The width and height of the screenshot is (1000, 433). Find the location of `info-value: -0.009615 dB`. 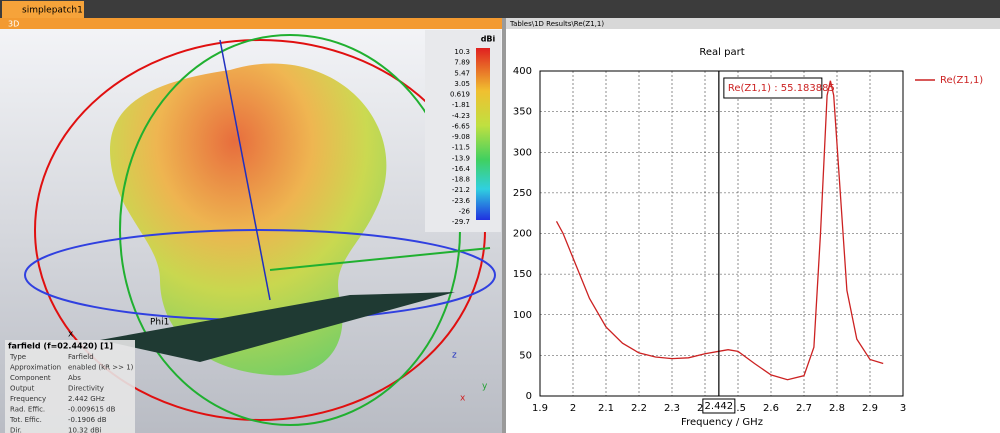

info-value: -0.009615 dB is located at coordinates (92, 410).